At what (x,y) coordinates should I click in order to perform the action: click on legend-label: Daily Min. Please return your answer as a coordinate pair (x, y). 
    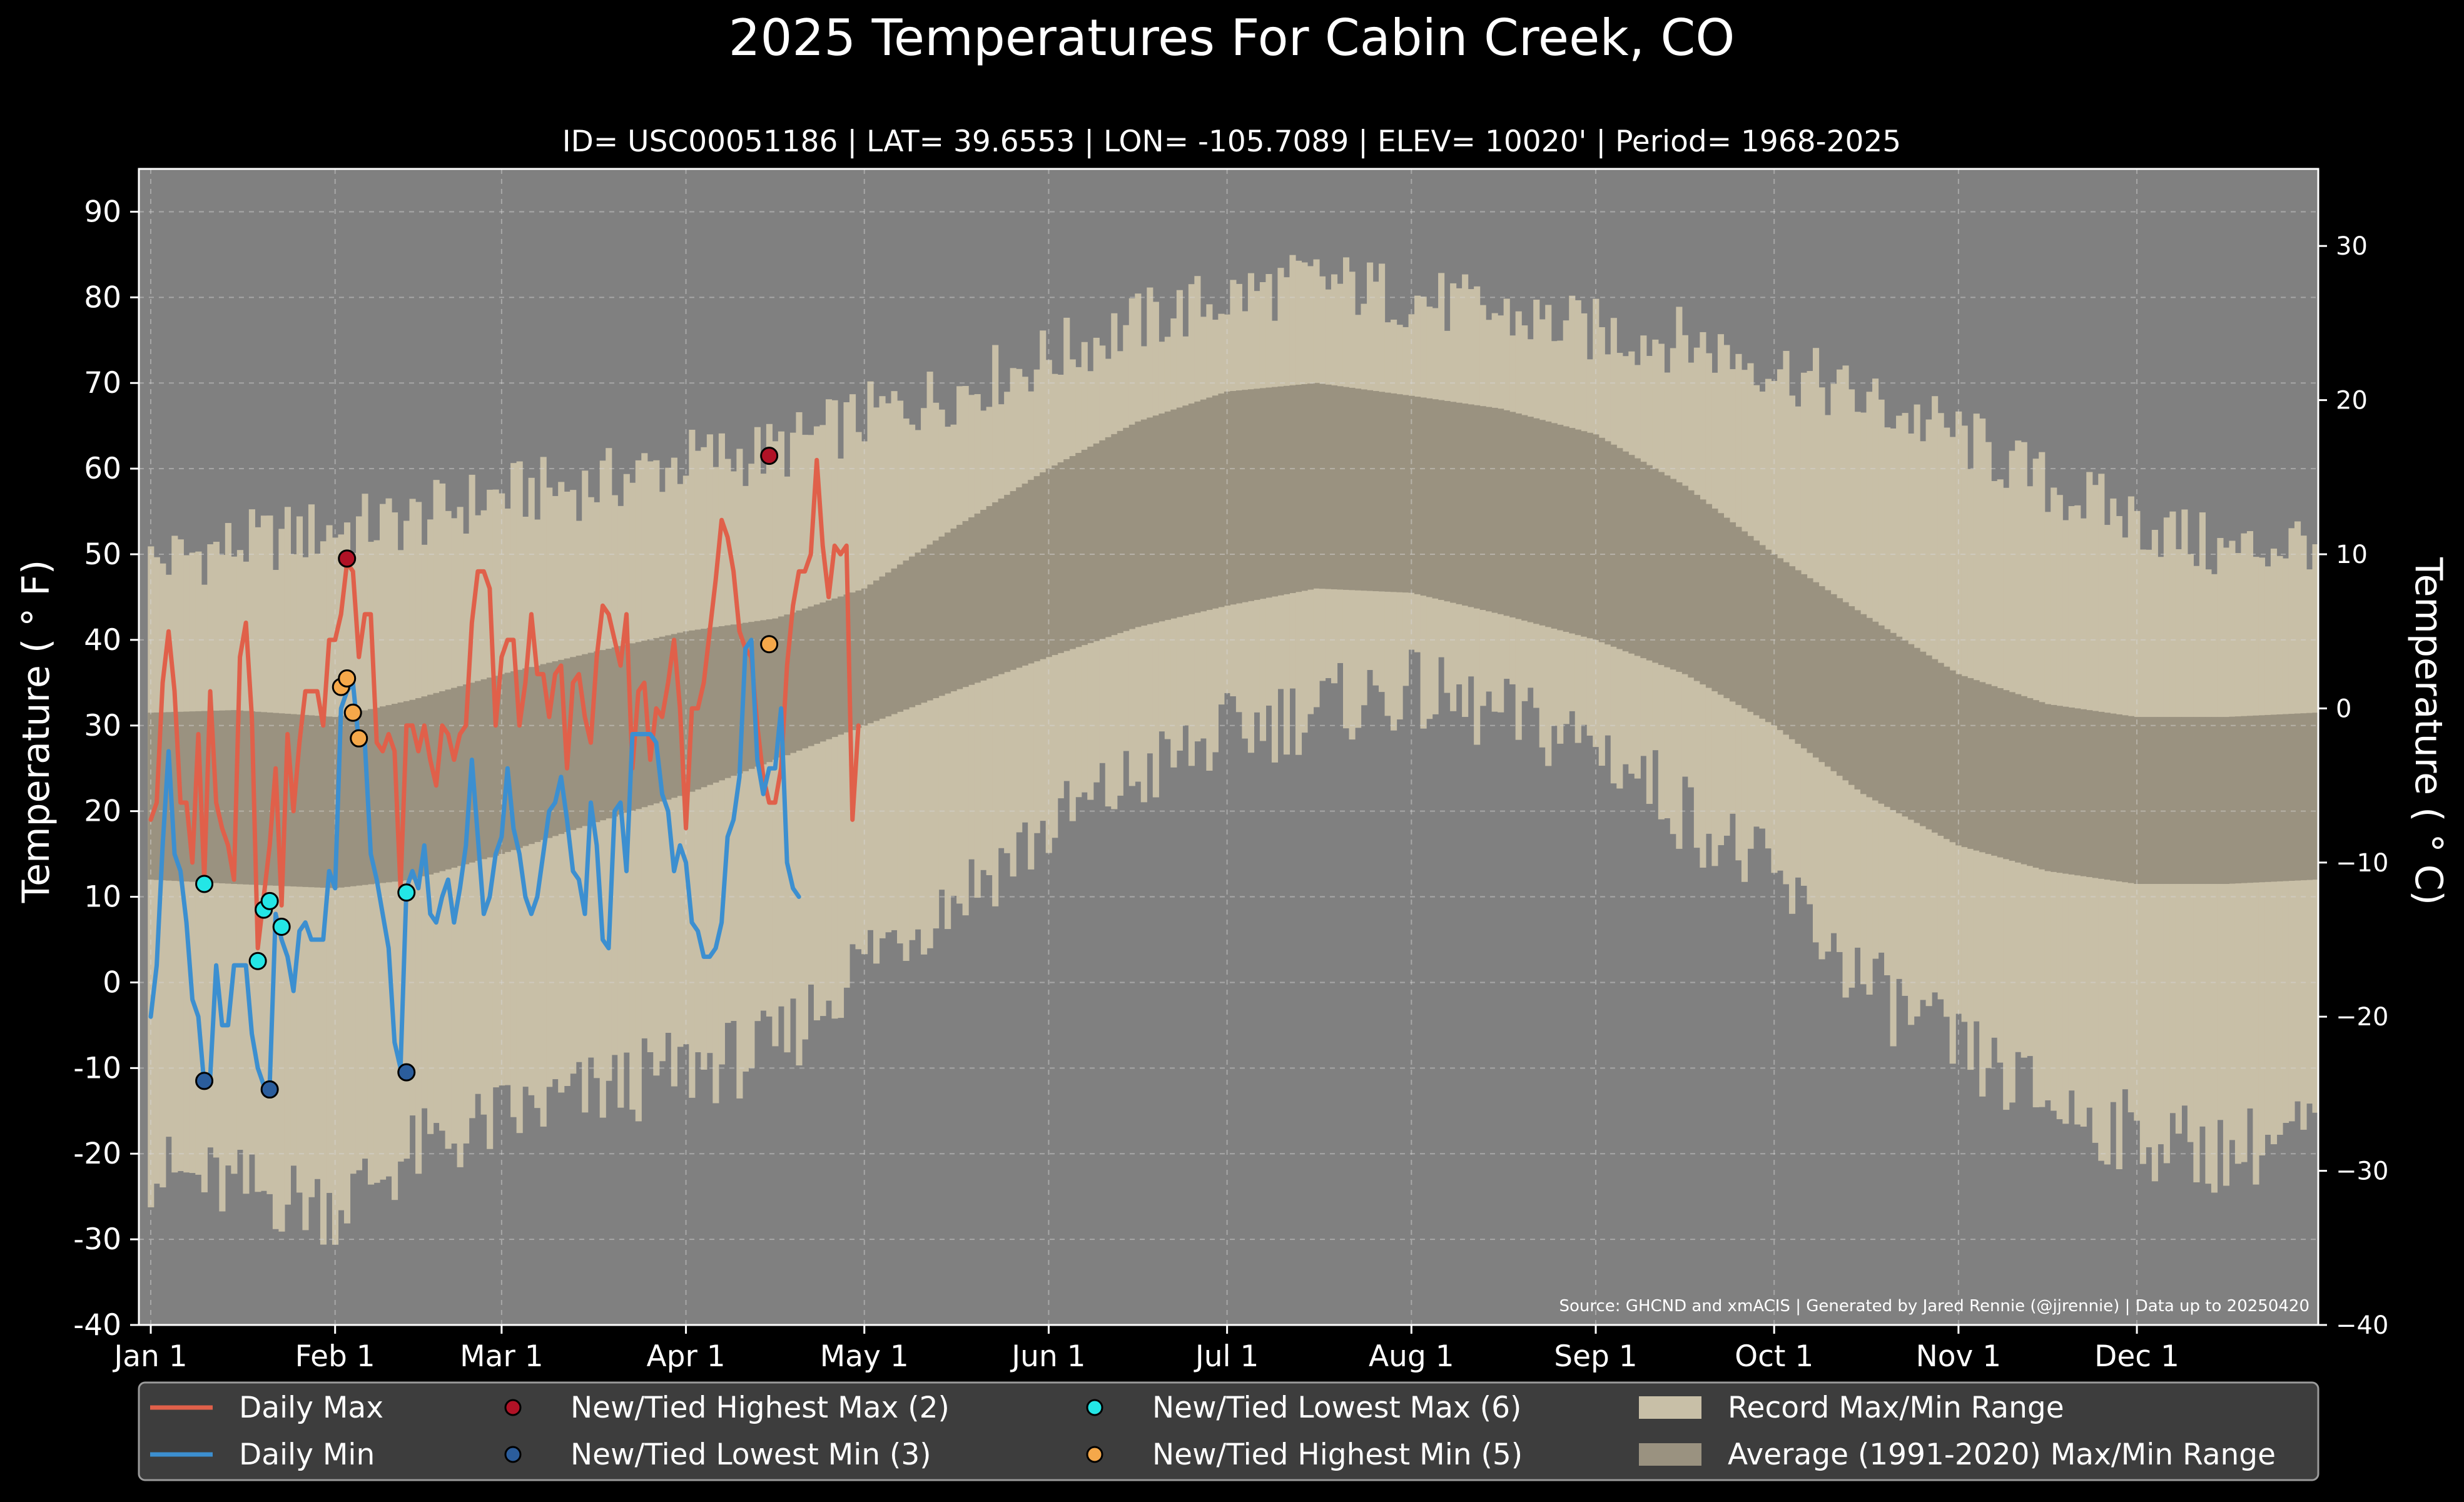
    Looking at the image, I should click on (307, 1455).